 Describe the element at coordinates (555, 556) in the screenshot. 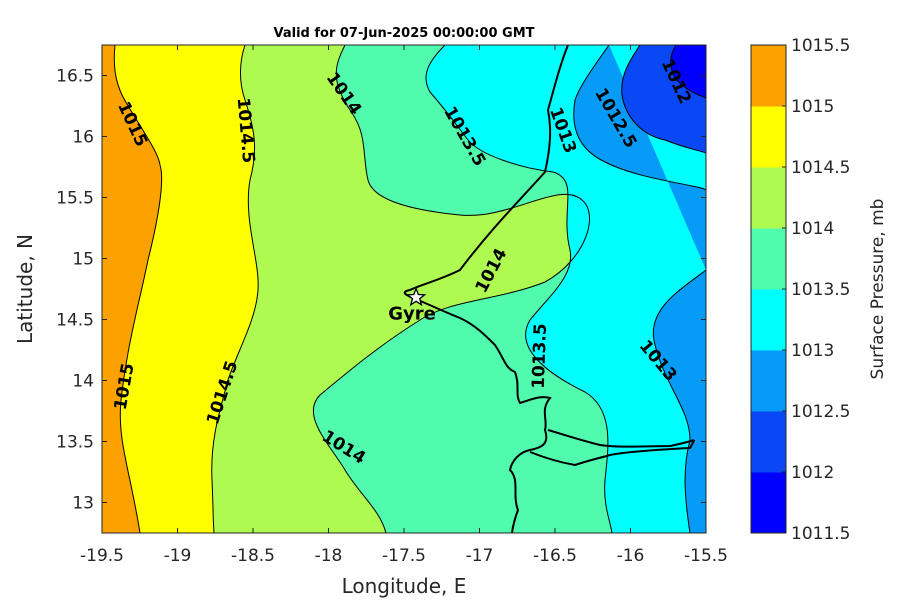

I see `x-tick-label: -16.5` at that location.